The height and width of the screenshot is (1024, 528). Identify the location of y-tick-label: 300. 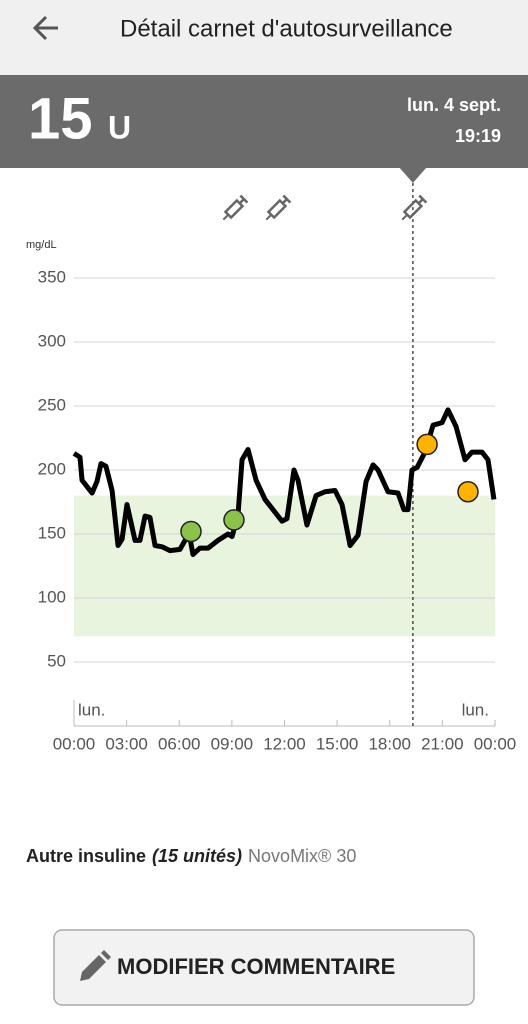
(52, 340).